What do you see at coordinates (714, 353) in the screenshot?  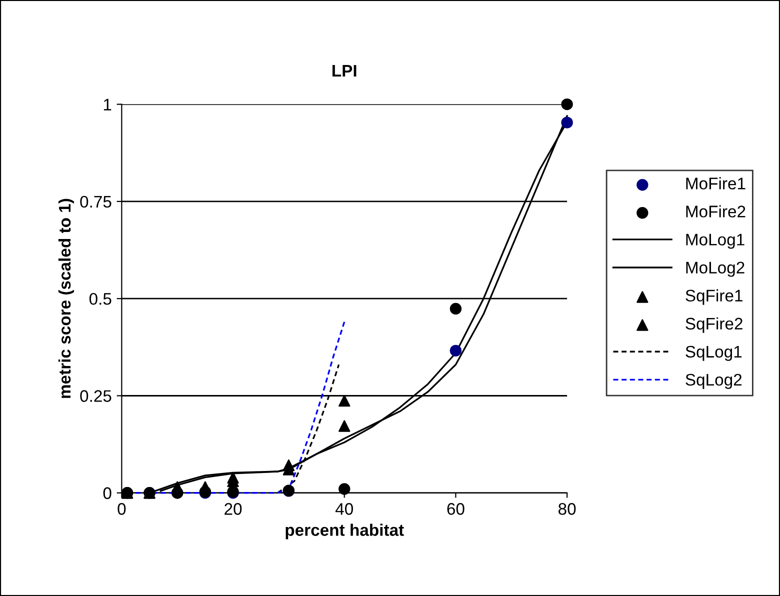 I see `legend-label: SqLog1` at bounding box center [714, 353].